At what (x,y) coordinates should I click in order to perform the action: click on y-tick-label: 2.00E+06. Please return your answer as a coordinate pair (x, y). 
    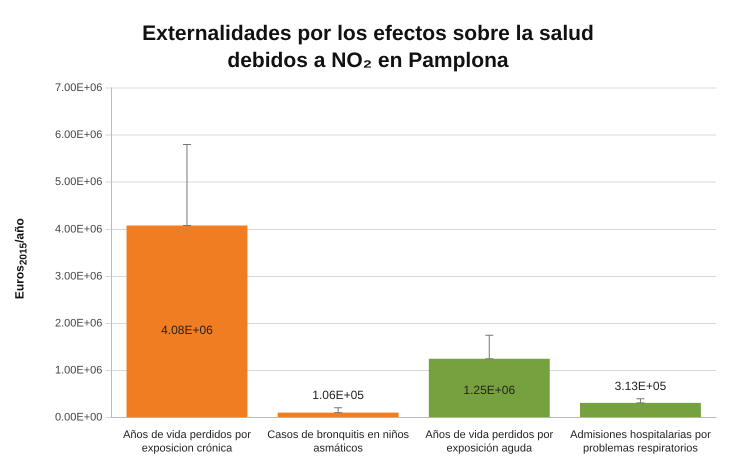
    Looking at the image, I should click on (78, 323).